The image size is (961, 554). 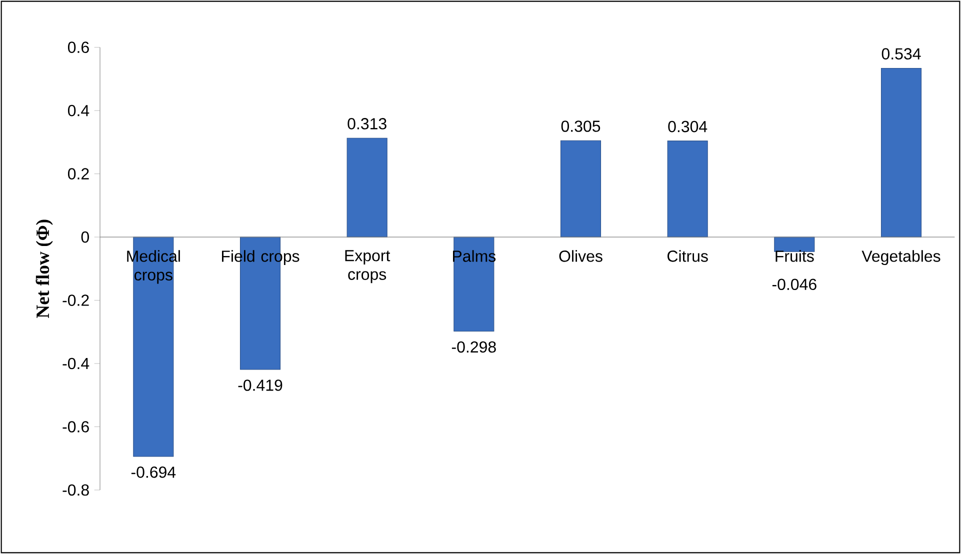 I want to click on data-label: -0.298, so click(x=474, y=347).